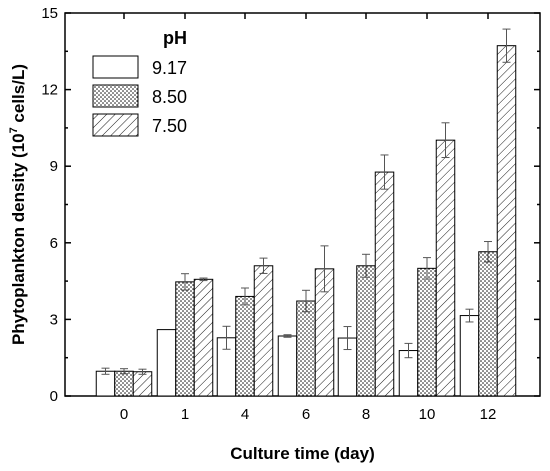 The image size is (550, 471). What do you see at coordinates (302, 453) in the screenshot?
I see `x-axis-title: Culture time (day)` at bounding box center [302, 453].